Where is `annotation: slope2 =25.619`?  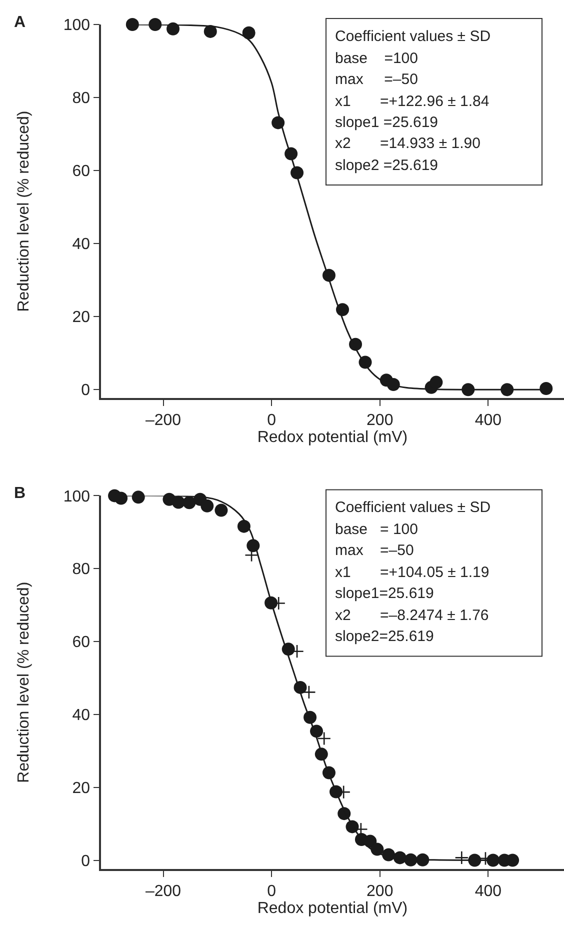 annotation: slope2 =25.619 is located at coordinates (386, 165).